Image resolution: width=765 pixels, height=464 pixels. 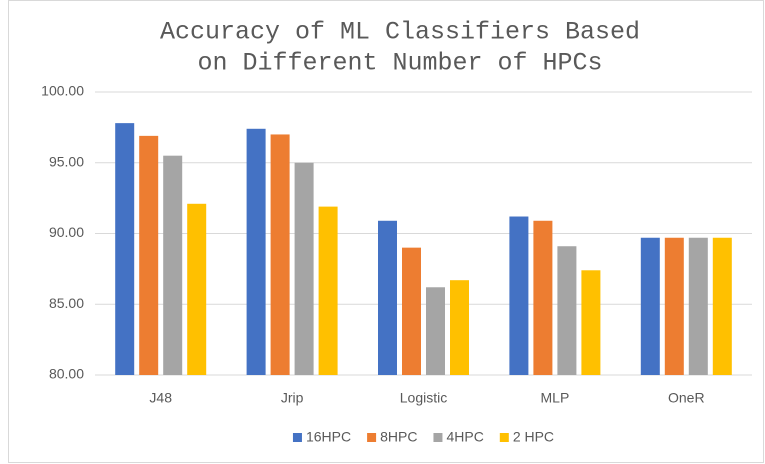 I want to click on x-tick-label: J48, so click(x=160, y=398).